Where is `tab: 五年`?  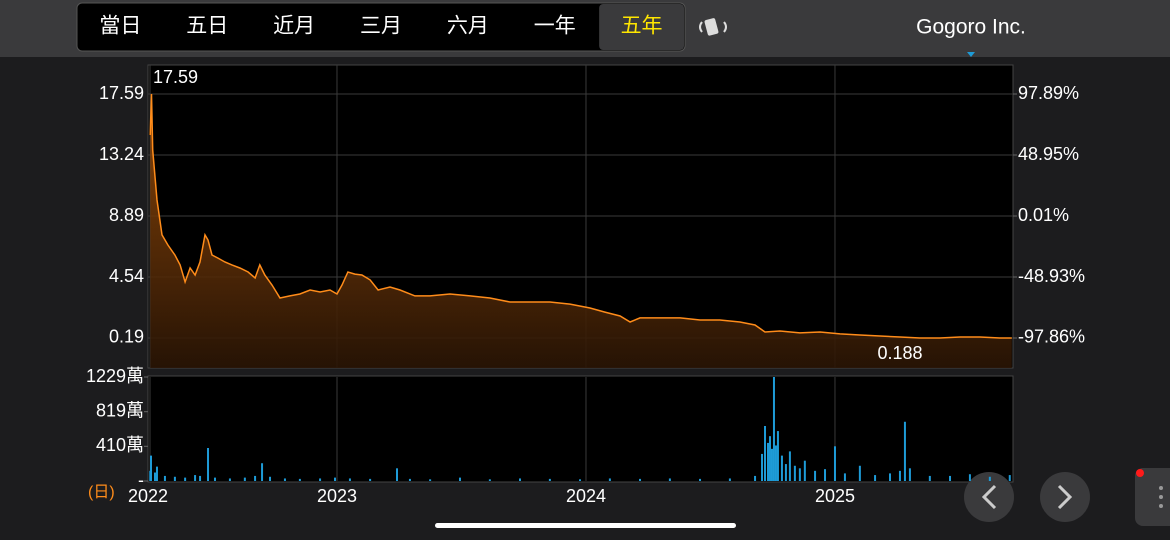
tab: 五年 is located at coordinates (642, 26).